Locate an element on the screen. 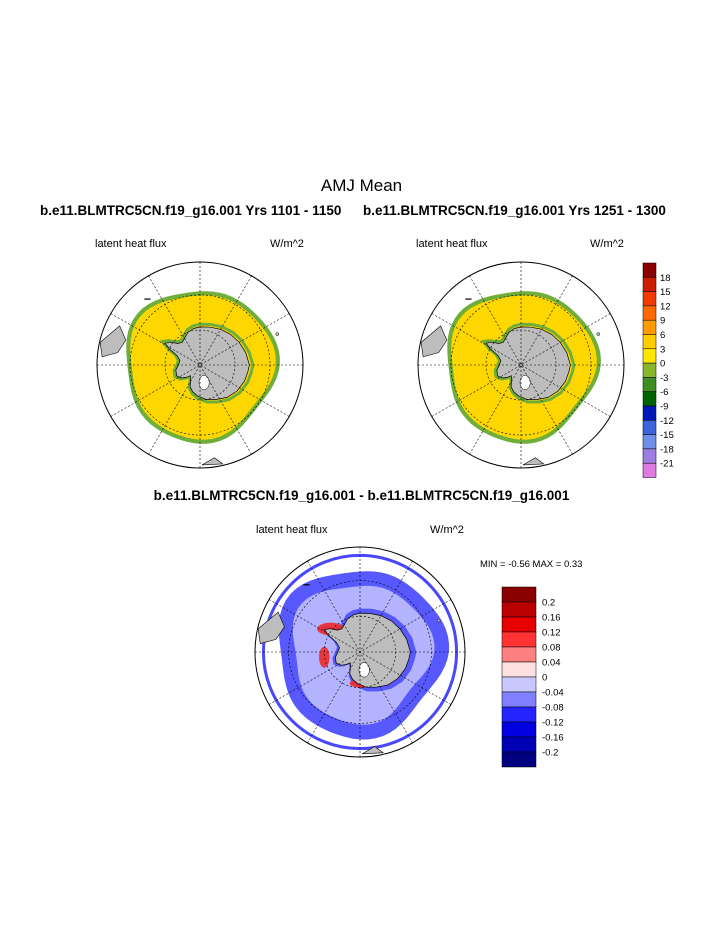 The width and height of the screenshot is (723, 935). colorbar-tick-label: 15 is located at coordinates (665, 292).